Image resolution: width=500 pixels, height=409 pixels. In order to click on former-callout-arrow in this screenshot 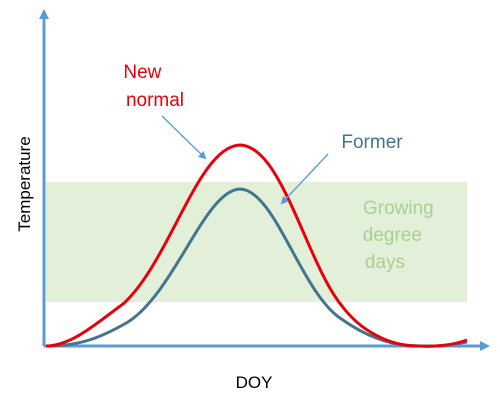, I will do `click(304, 179)`.